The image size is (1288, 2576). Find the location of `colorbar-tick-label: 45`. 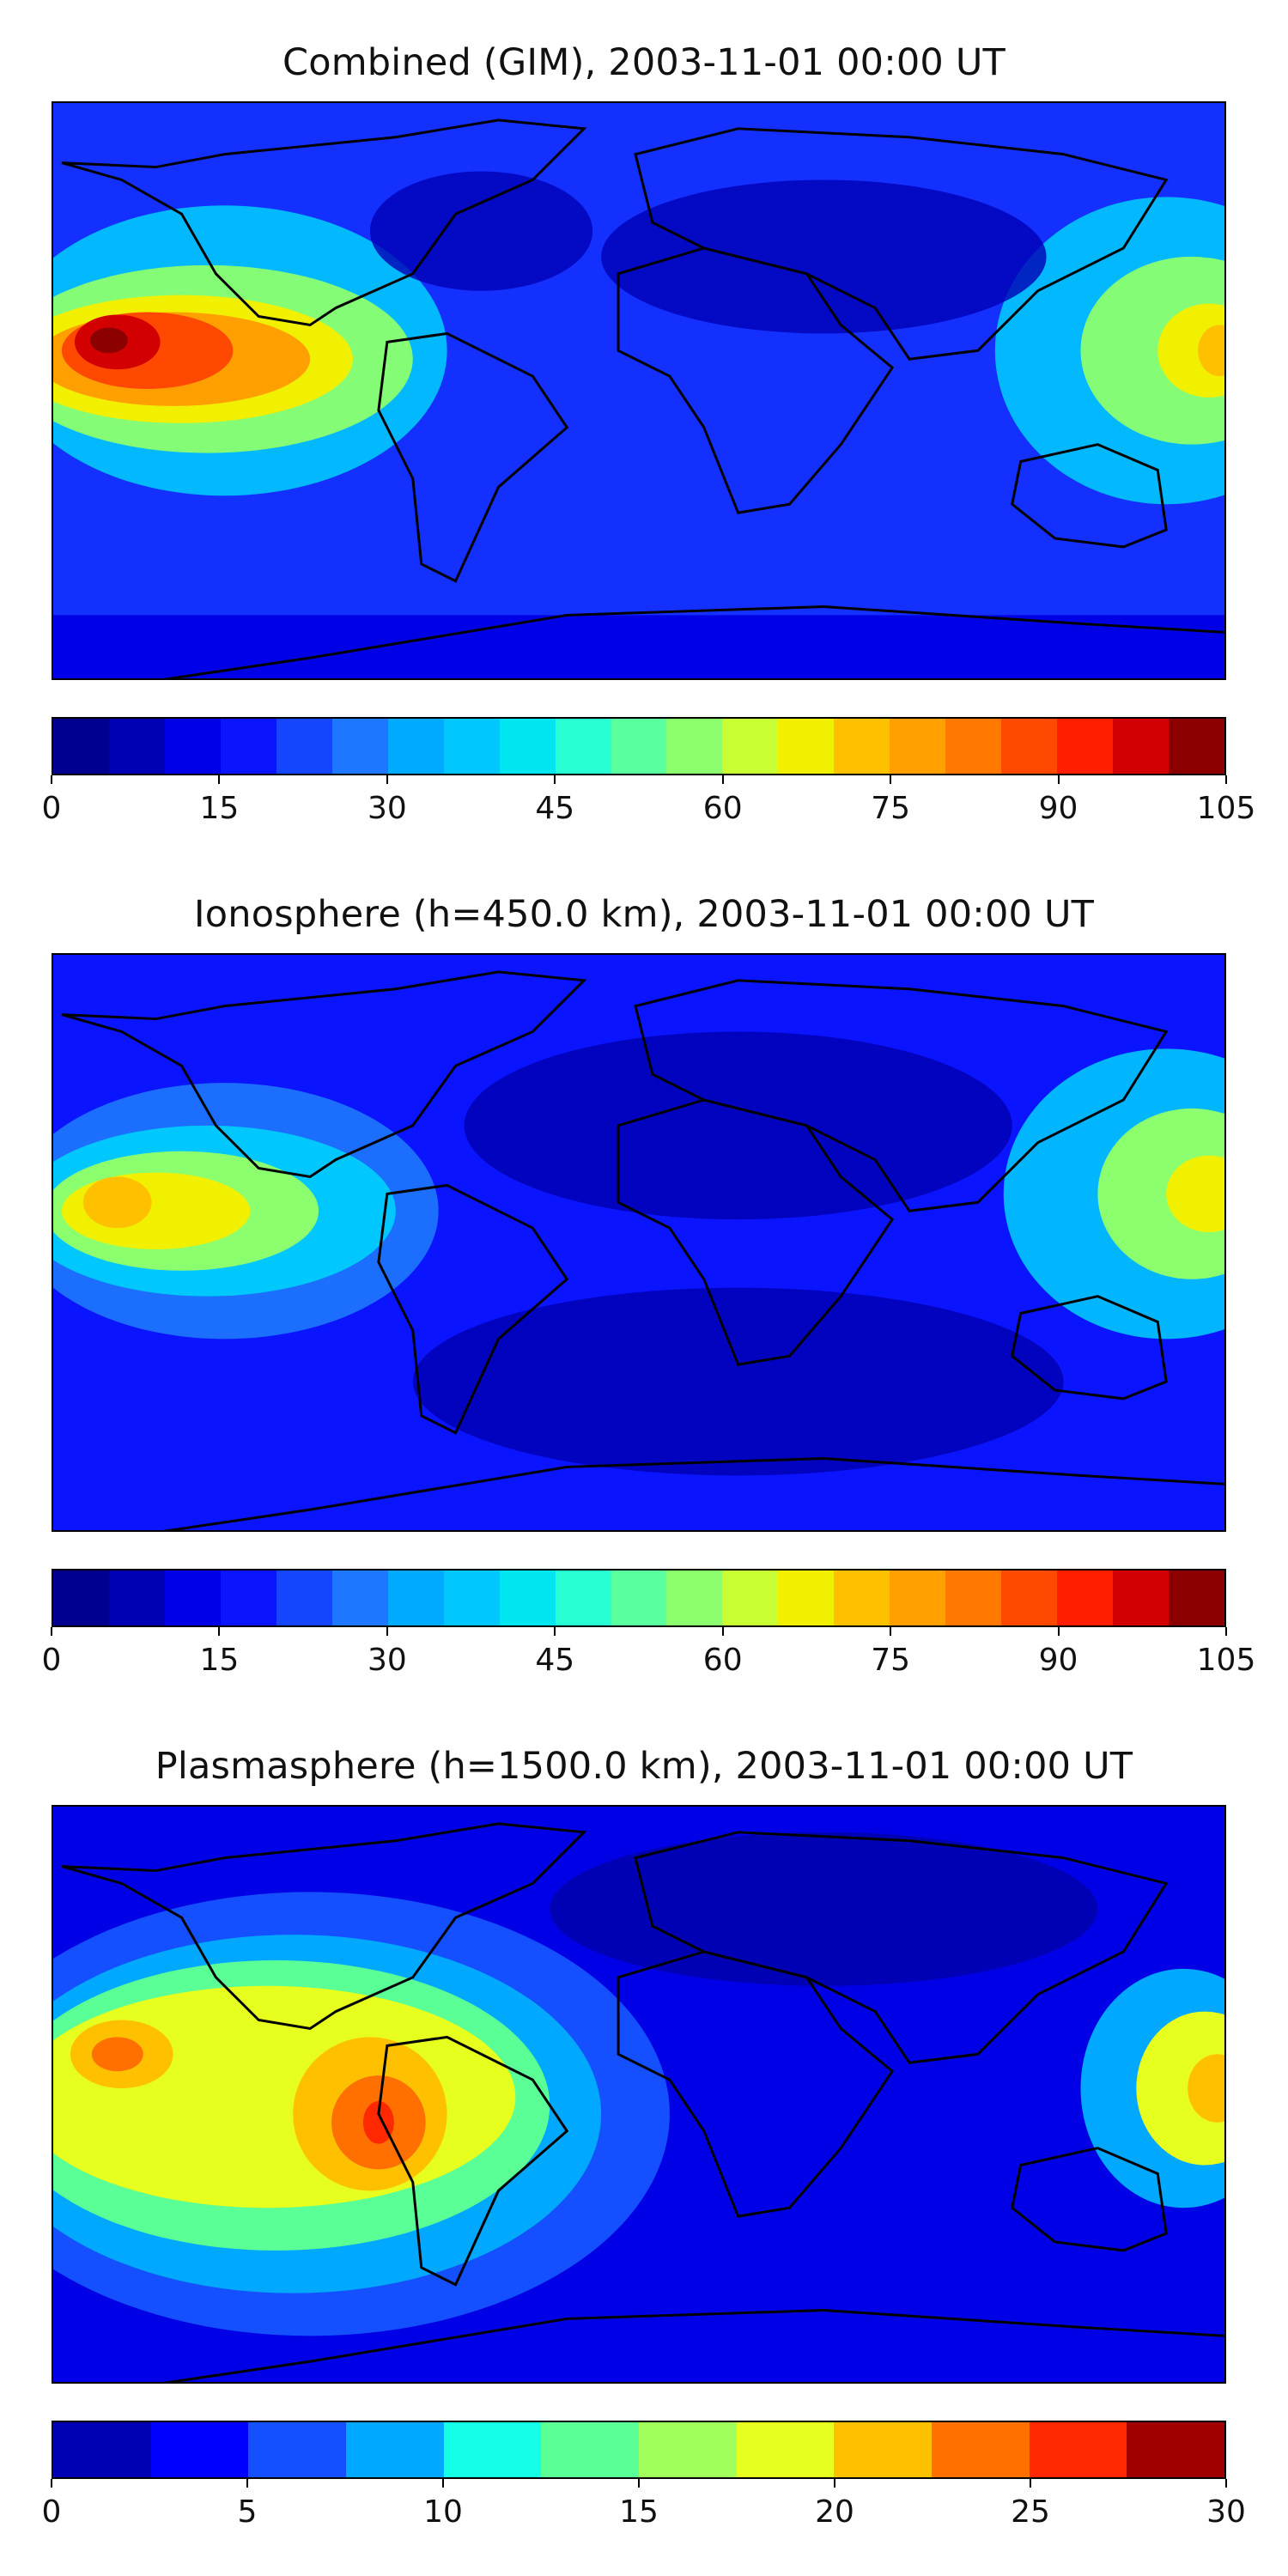

colorbar-tick-label: 45 is located at coordinates (555, 808).